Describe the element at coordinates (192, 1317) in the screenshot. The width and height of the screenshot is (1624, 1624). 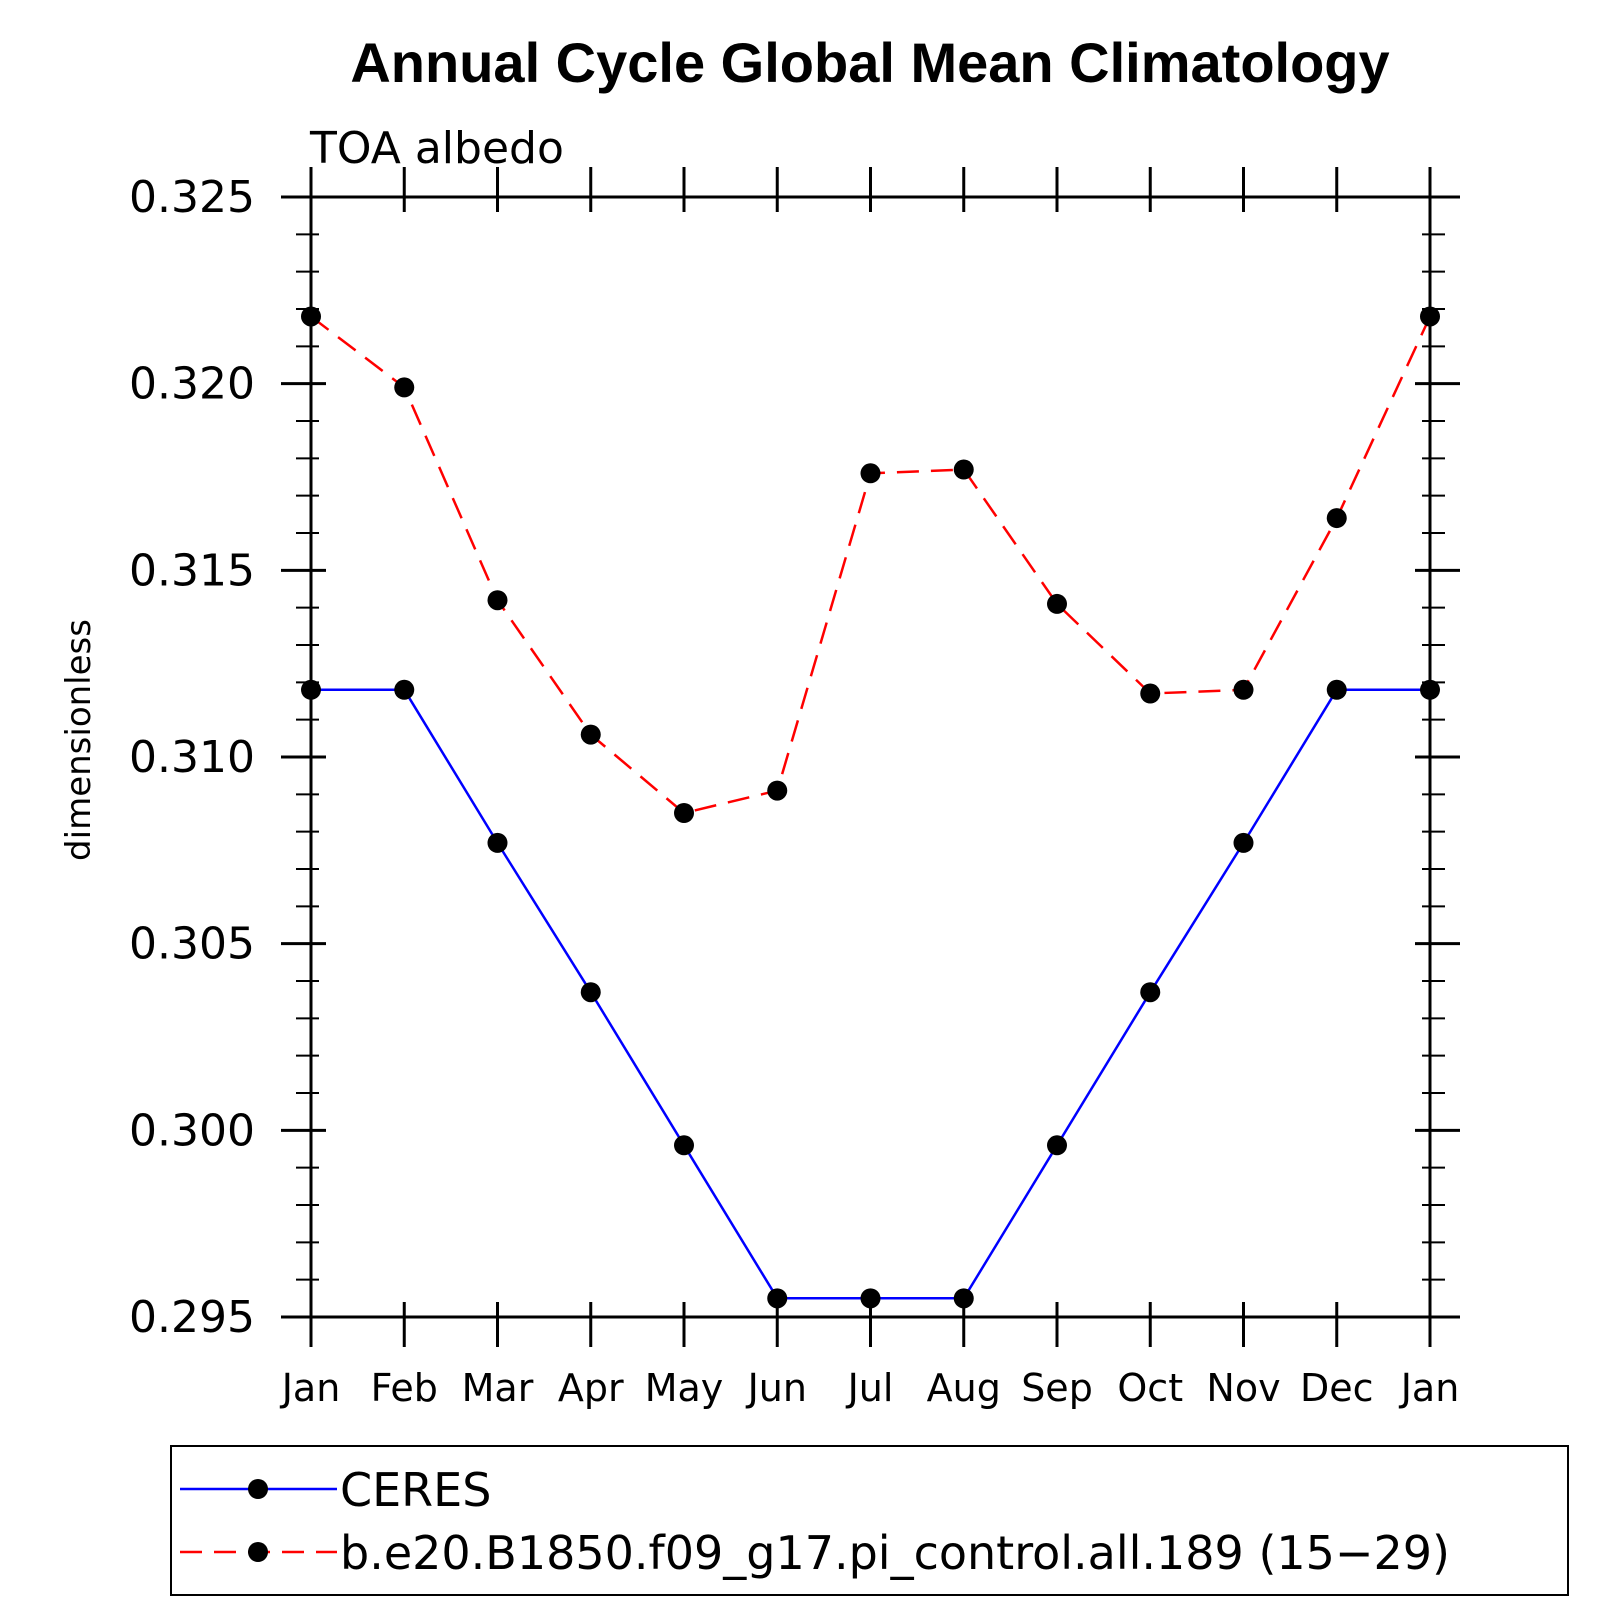
I see `y-tick-label: 0.295` at that location.